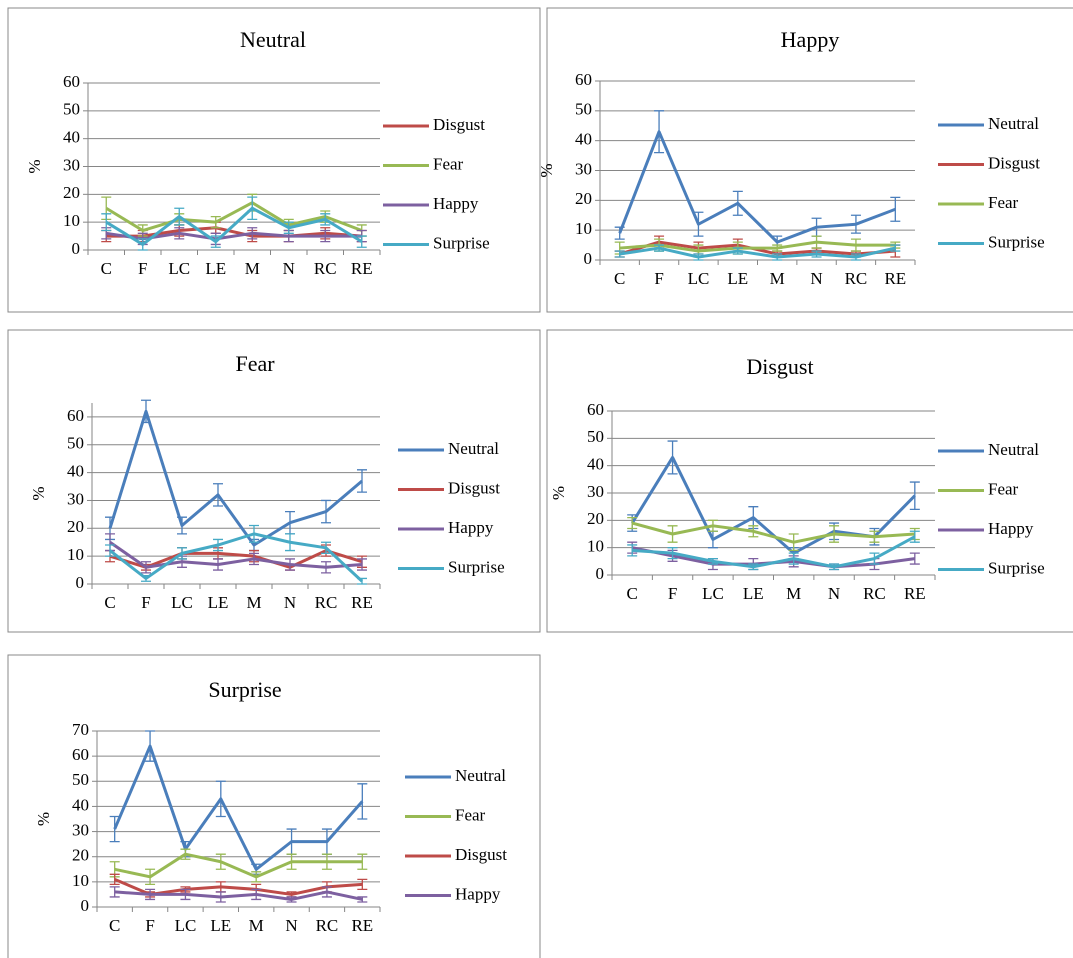  I want to click on y-tick-label: 50, so click(595, 436).